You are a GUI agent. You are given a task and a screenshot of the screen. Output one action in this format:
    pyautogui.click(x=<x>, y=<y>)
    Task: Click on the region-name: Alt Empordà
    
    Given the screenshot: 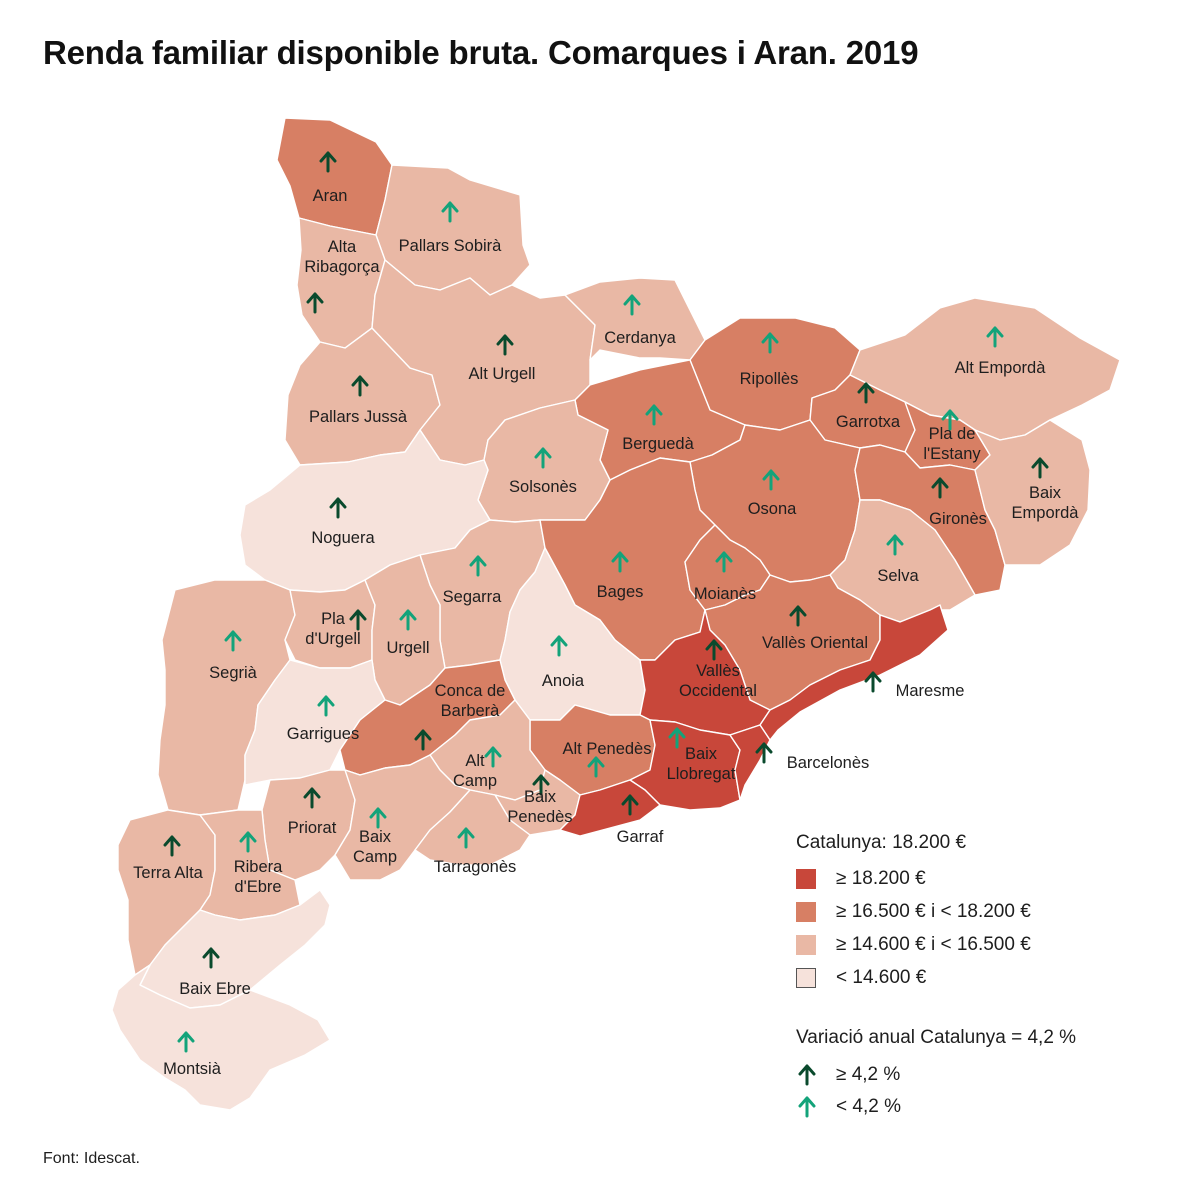 What is the action you would take?
    pyautogui.click(x=1001, y=368)
    